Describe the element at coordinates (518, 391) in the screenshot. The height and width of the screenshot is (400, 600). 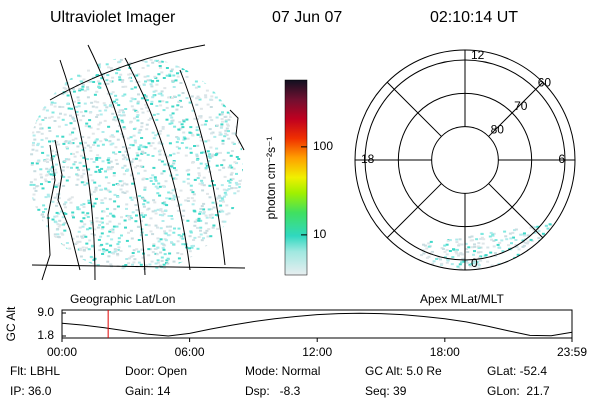
I see `status-field: GLon: 21.7` at that location.